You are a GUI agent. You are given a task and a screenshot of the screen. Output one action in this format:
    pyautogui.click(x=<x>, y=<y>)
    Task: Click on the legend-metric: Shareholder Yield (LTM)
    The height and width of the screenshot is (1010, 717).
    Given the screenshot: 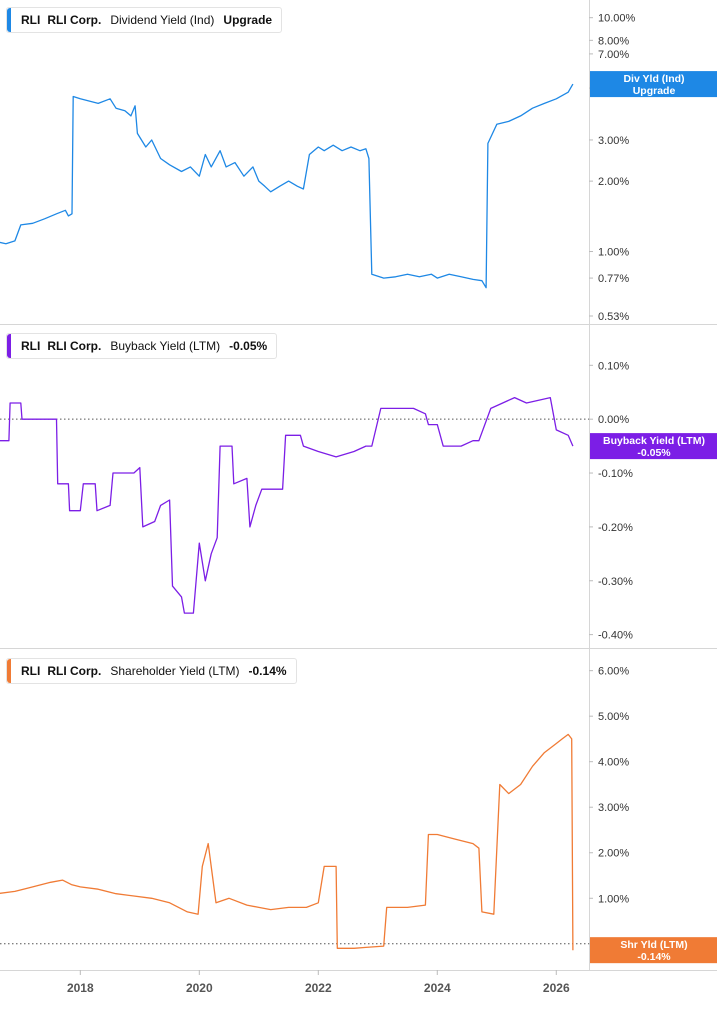 What is the action you would take?
    pyautogui.click(x=175, y=671)
    